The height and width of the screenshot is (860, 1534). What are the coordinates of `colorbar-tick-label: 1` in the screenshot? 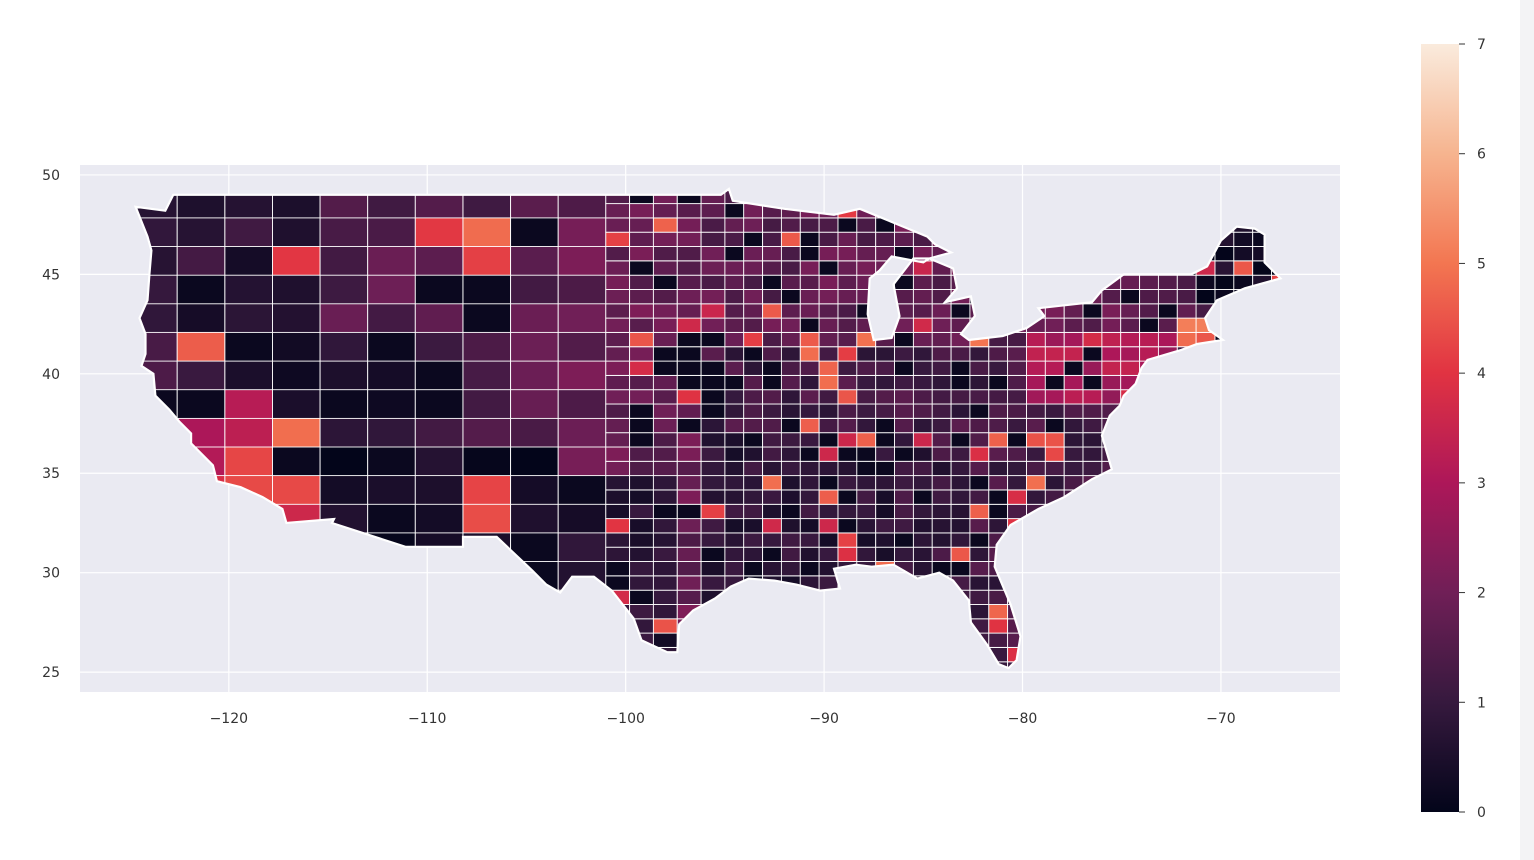 It's located at (1481, 703).